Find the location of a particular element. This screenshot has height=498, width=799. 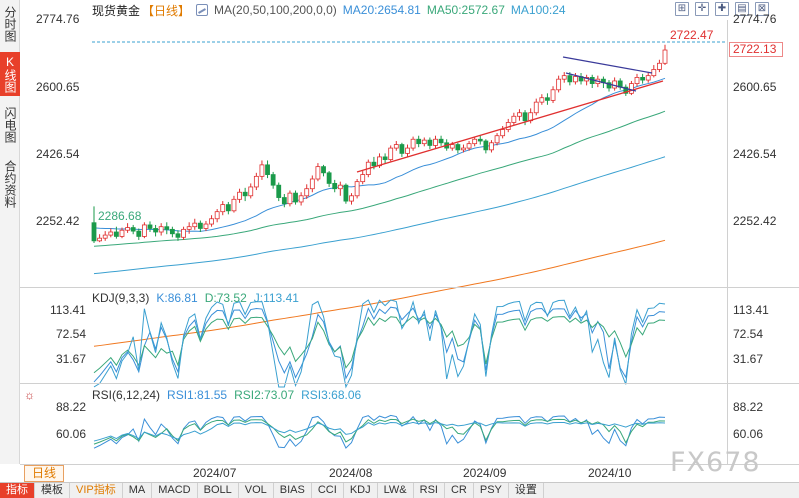

right-axis-label: 2774.76 is located at coordinates (755, 19).